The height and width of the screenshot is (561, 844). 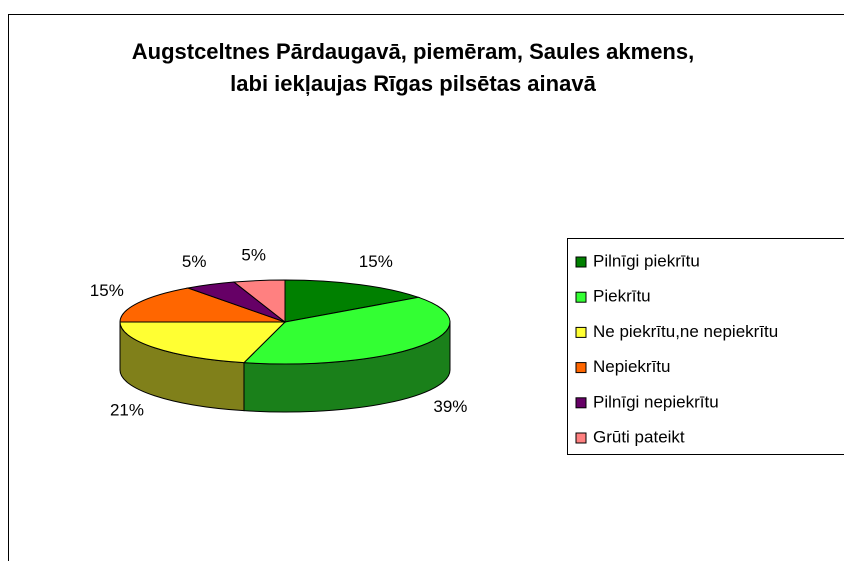 I want to click on legend-label: Grūti pateikt, so click(x=639, y=436).